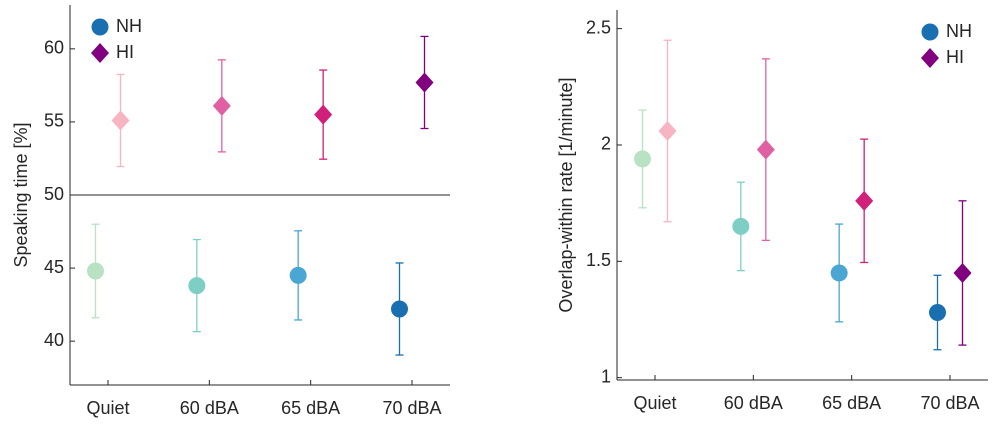  I want to click on y-tick-label: 45, so click(54, 267).